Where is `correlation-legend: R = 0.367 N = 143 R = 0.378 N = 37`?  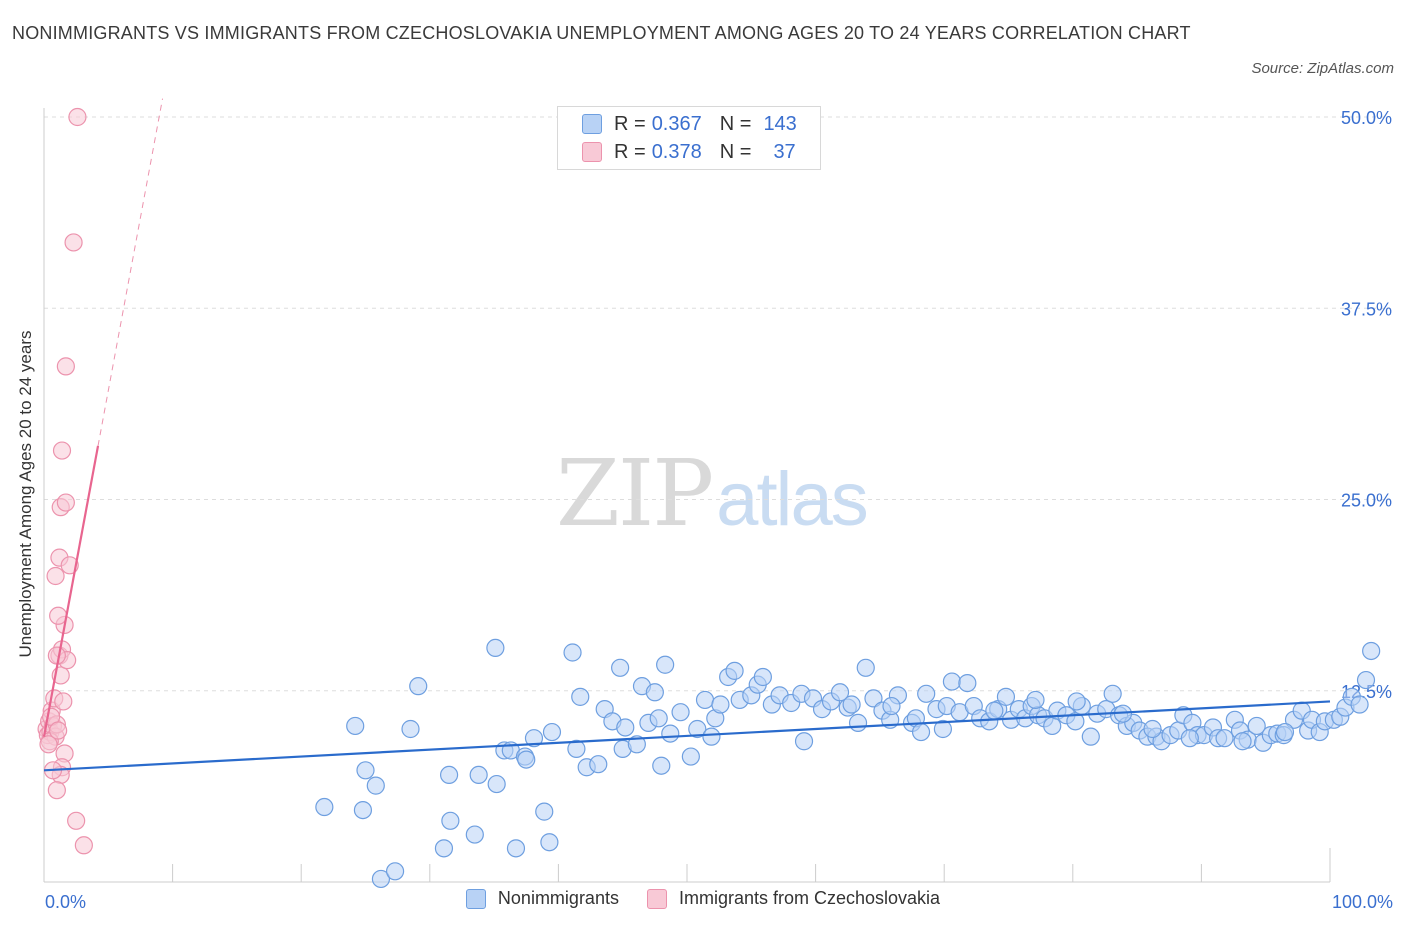 correlation-legend: R = 0.367 N = 143 R = 0.378 N = 37 is located at coordinates (689, 138).